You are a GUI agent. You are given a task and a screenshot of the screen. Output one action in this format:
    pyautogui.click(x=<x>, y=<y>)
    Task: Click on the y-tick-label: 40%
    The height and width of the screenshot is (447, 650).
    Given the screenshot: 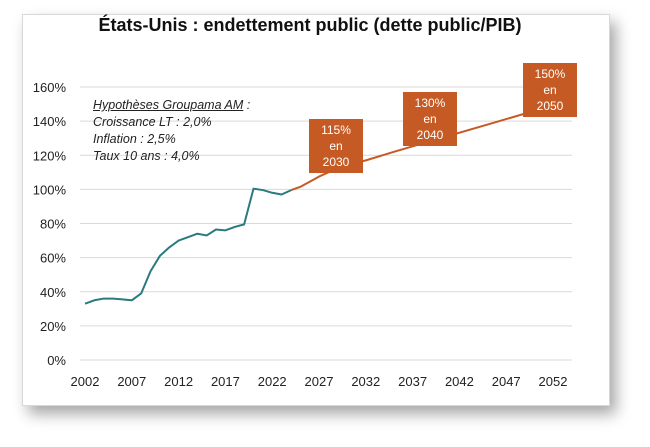 What is the action you would take?
    pyautogui.click(x=53, y=292)
    